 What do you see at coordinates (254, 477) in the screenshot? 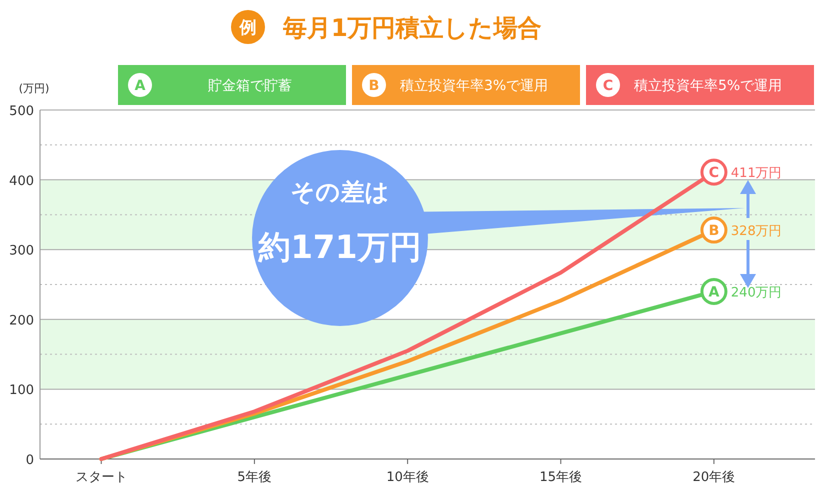
I see `x-tick-label: 5年後` at bounding box center [254, 477].